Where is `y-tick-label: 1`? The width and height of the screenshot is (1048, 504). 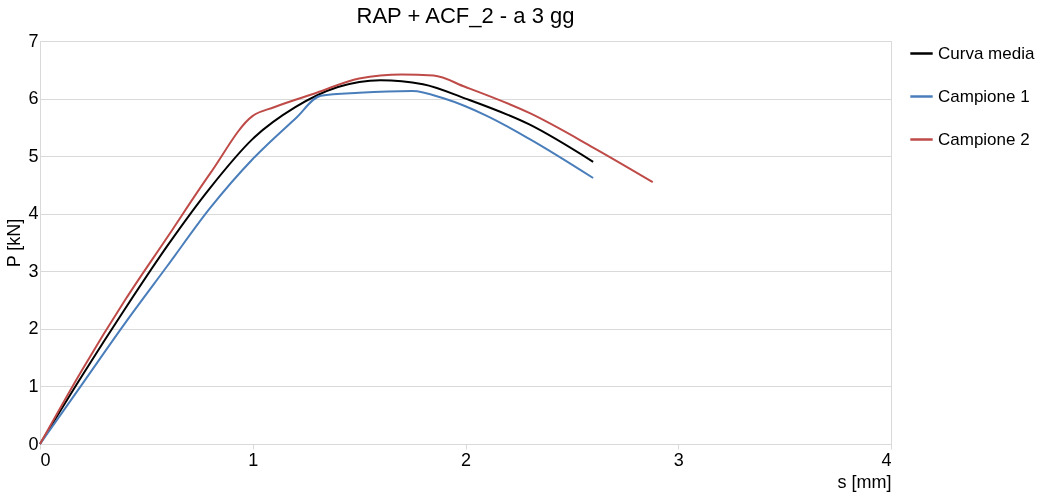 y-tick-label: 1 is located at coordinates (33, 385).